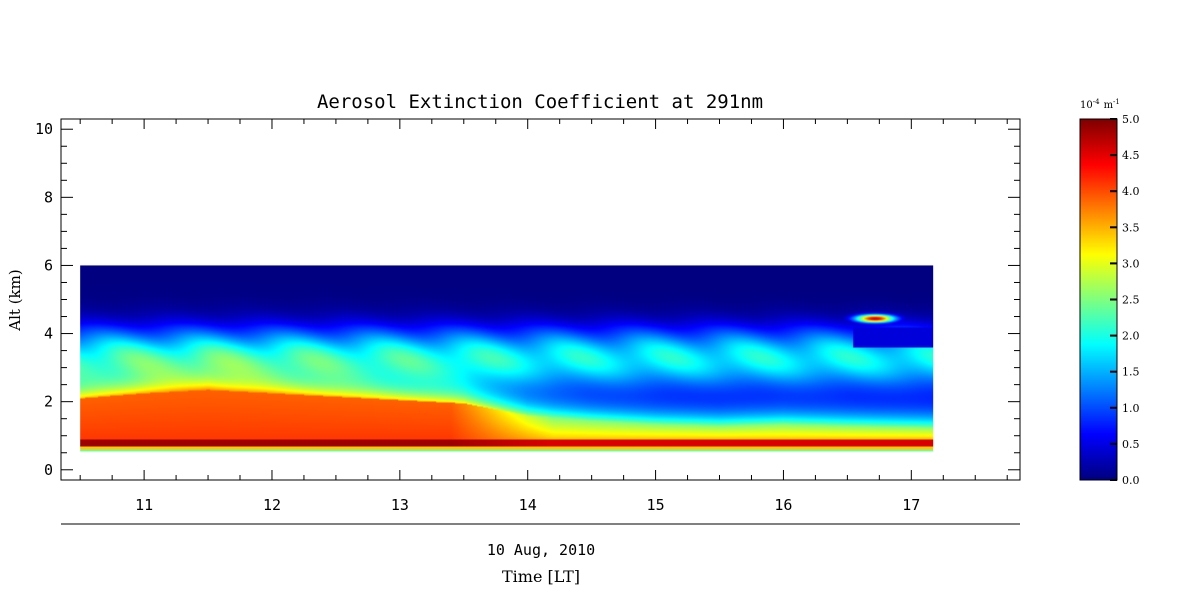  What do you see at coordinates (1131, 191) in the screenshot?
I see `colorbar-tick-label: 4.0` at bounding box center [1131, 191].